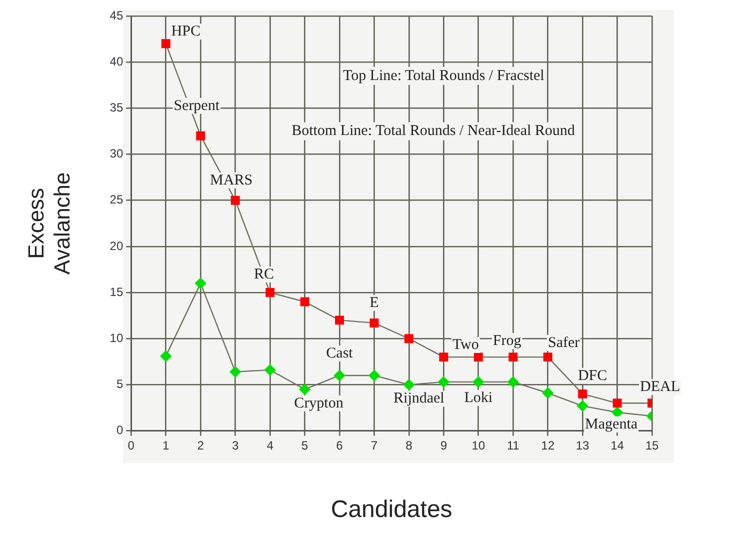 The width and height of the screenshot is (746, 539). I want to click on annotation: DEAL, so click(660, 387).